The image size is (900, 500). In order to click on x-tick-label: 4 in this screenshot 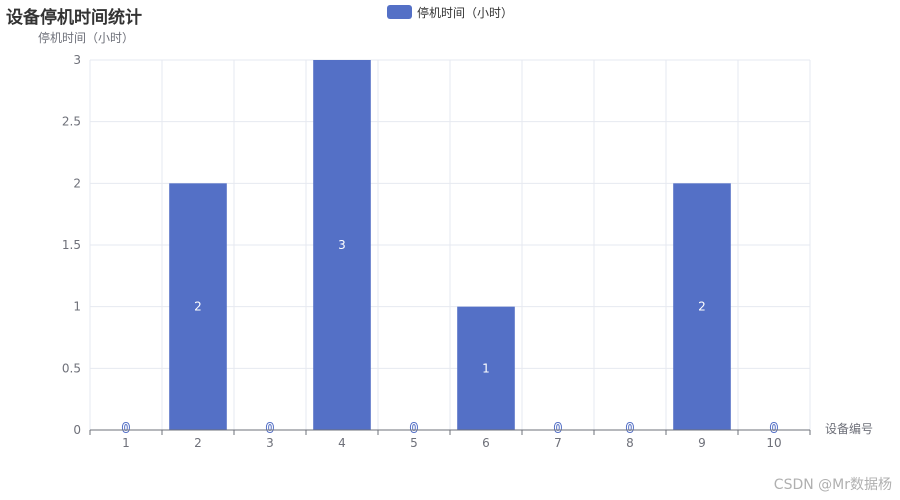, I will do `click(342, 443)`.